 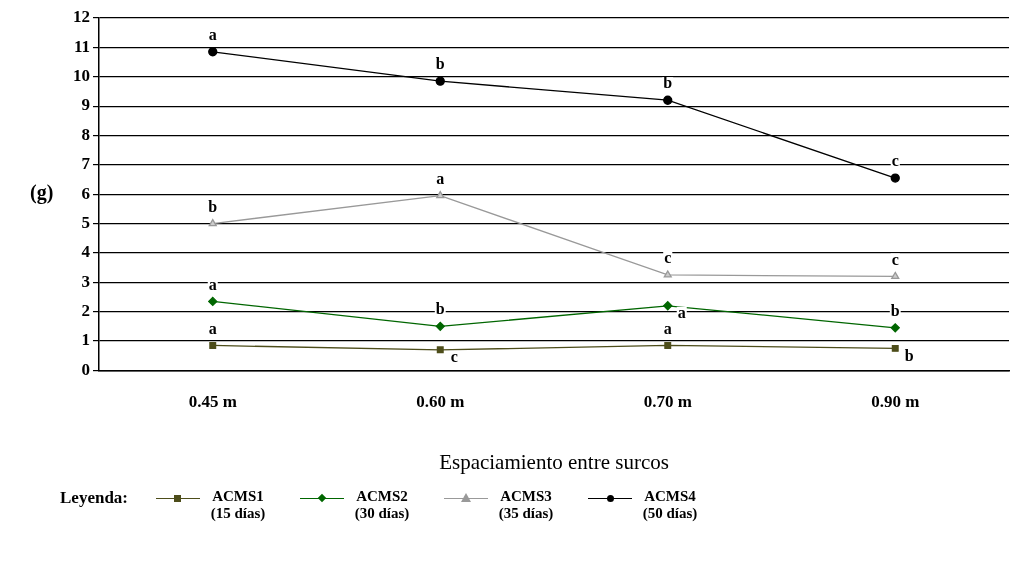 I want to click on y-tick-label: 12, so click(x=81, y=17).